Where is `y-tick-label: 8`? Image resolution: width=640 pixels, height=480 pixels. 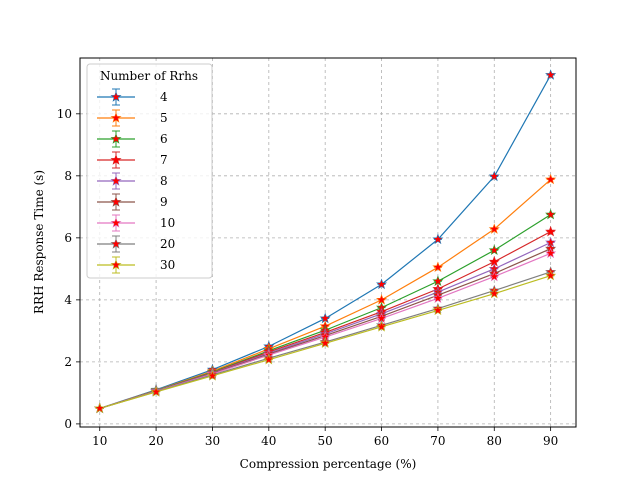
y-tick-label: 8 is located at coordinates (68, 176).